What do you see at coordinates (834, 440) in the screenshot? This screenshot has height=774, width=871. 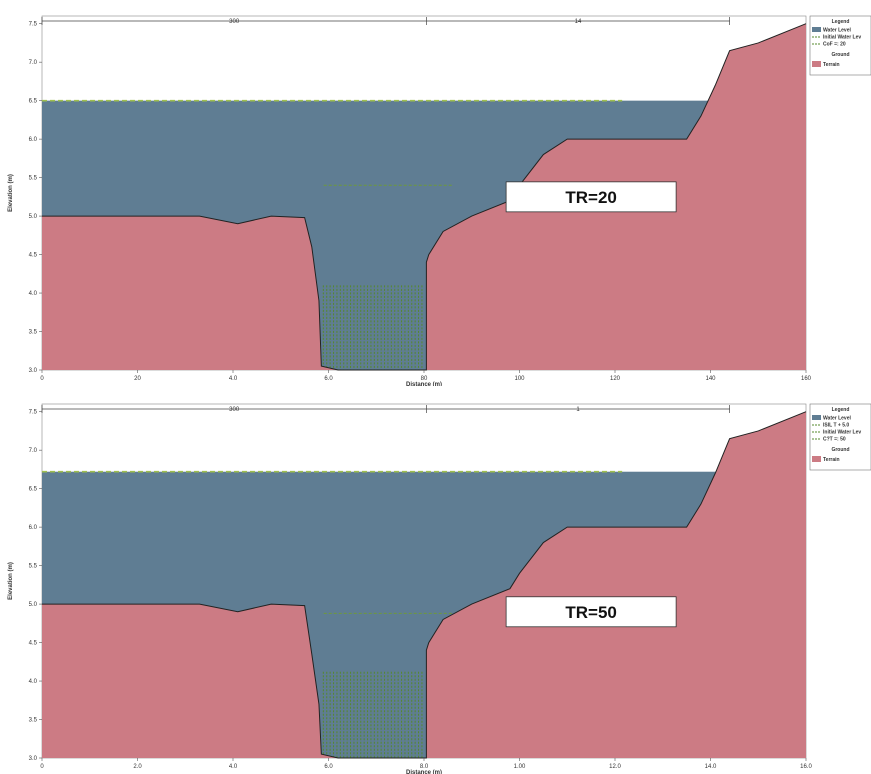 I see `legend-entry: C?T =: 50` at bounding box center [834, 440].